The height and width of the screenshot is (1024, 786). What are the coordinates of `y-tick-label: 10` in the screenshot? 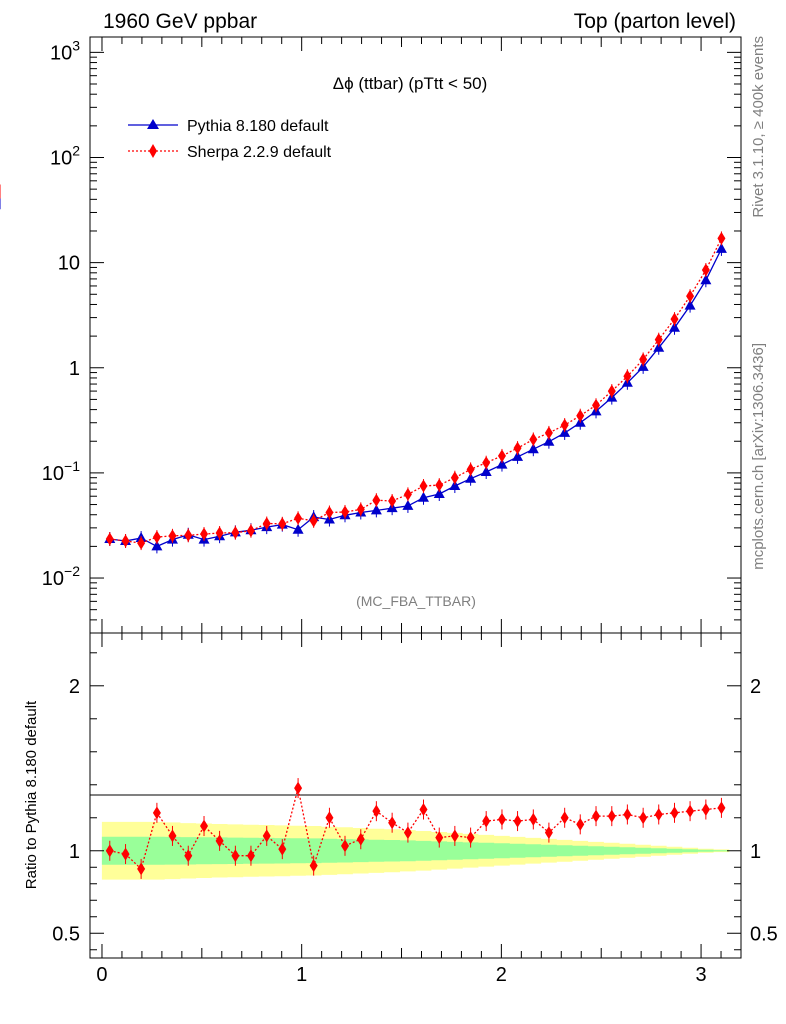 It's located at (69, 264).